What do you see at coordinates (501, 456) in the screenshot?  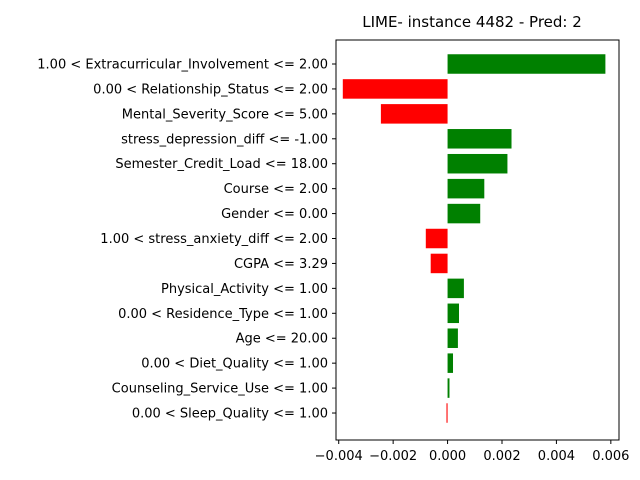 I see `x-tick-label: 0.002` at bounding box center [501, 456].